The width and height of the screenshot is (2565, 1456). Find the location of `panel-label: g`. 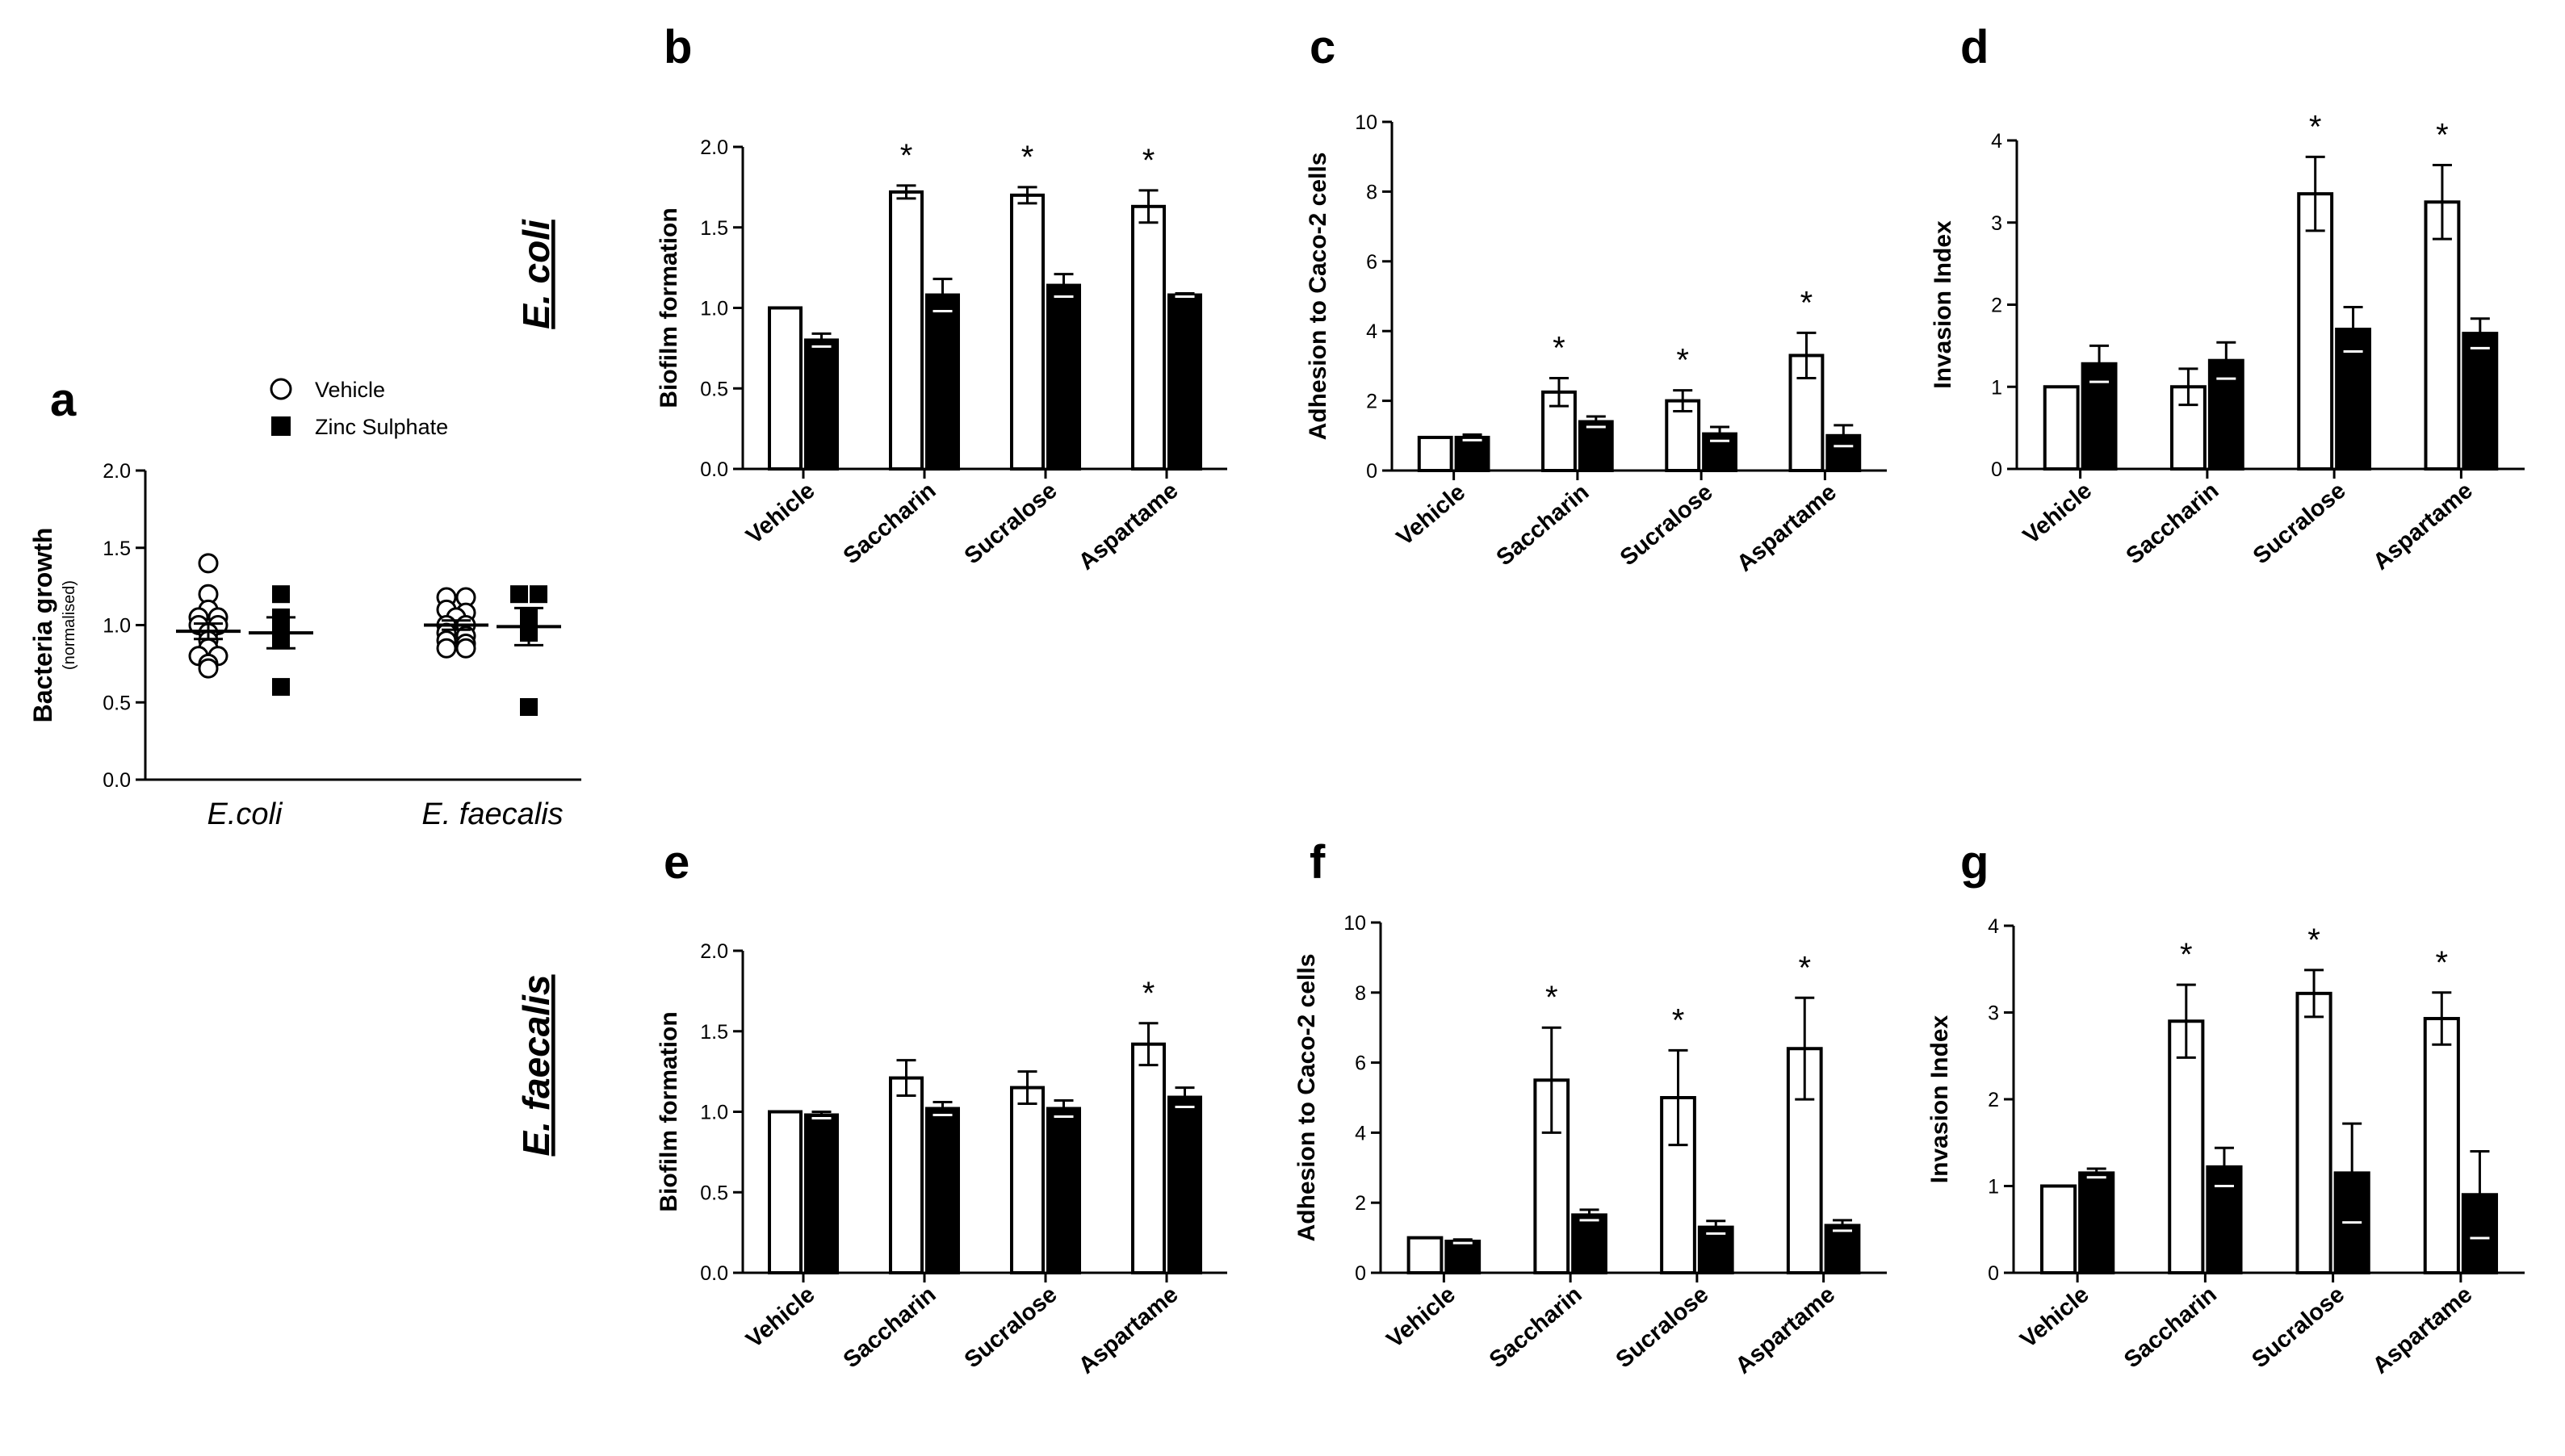

panel-label: g is located at coordinates (1975, 863).